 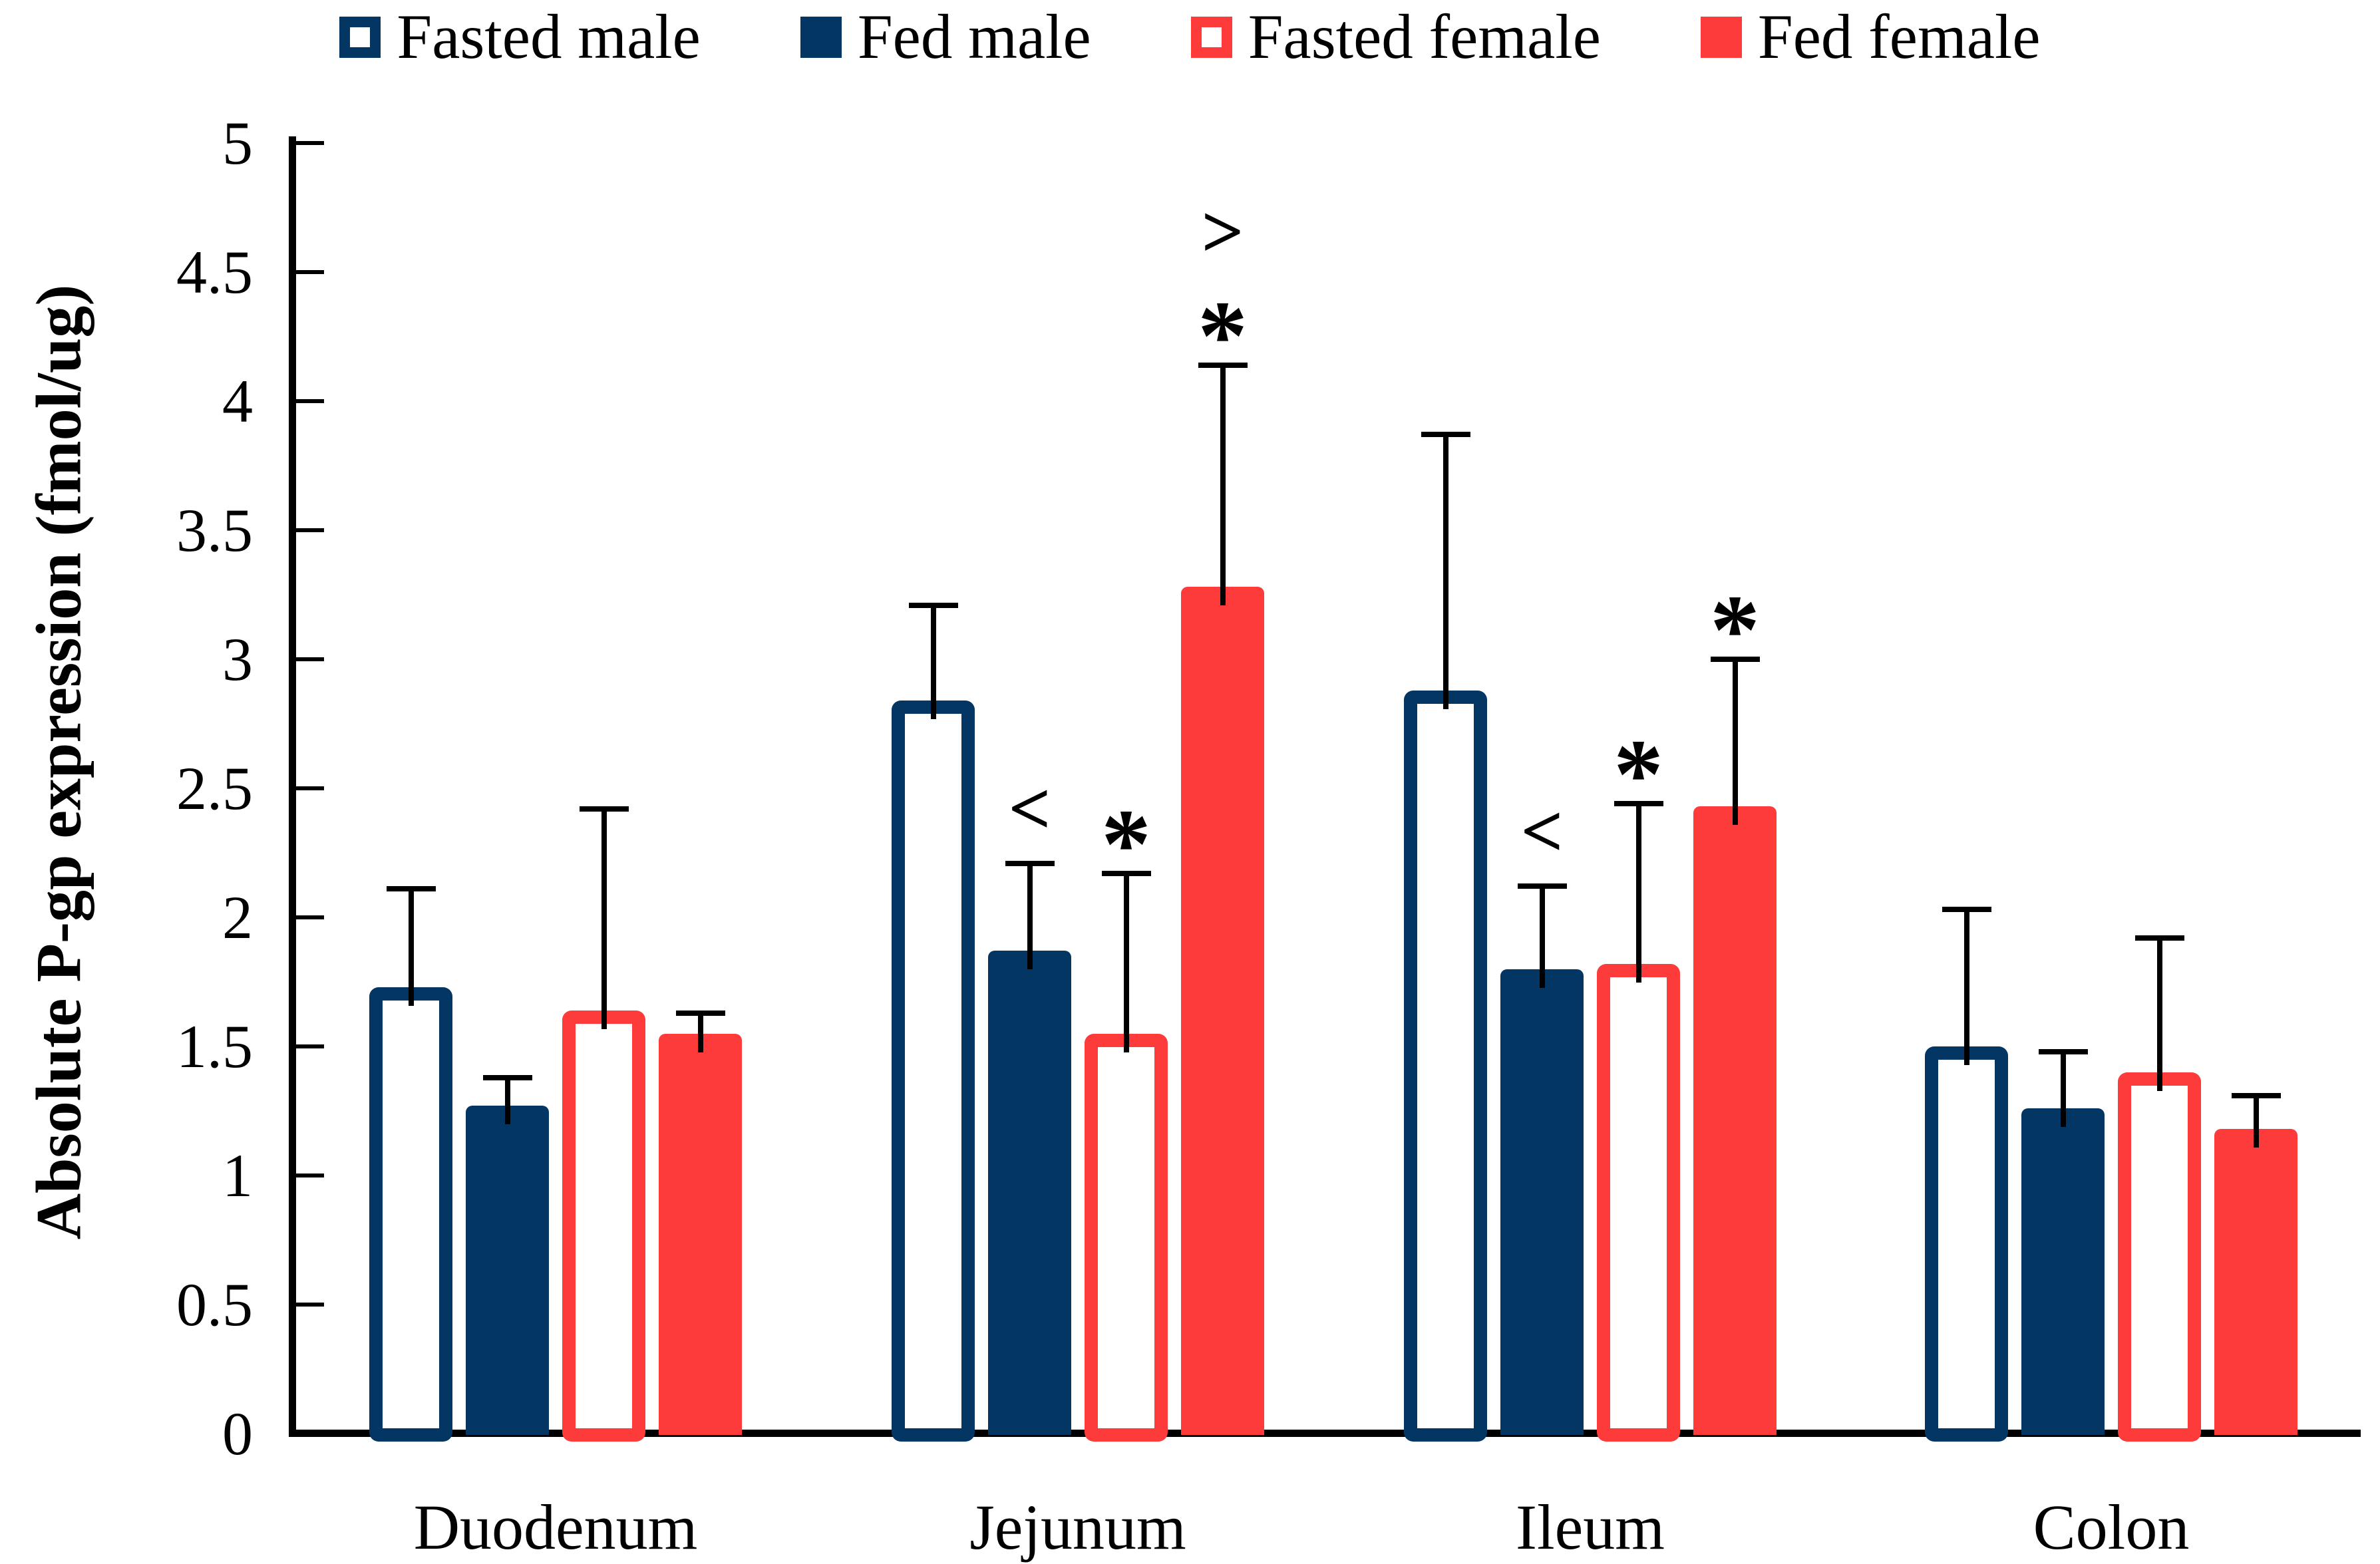 What do you see at coordinates (549, 36) in the screenshot?
I see `legend-label-fasted-male: Fasted male` at bounding box center [549, 36].